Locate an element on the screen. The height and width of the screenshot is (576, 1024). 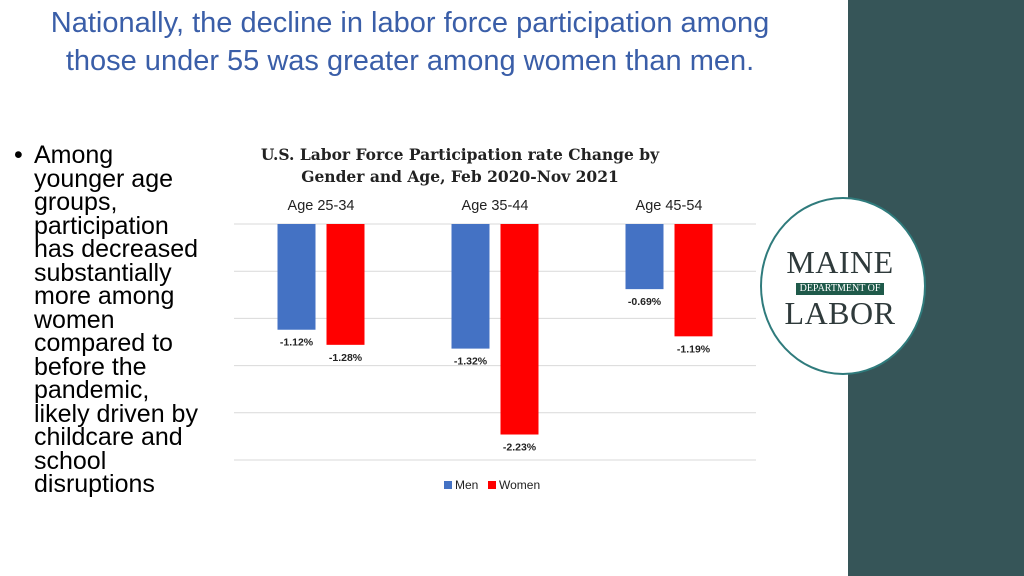
logo-band: DEPARTMENT OF is located at coordinates (840, 289).